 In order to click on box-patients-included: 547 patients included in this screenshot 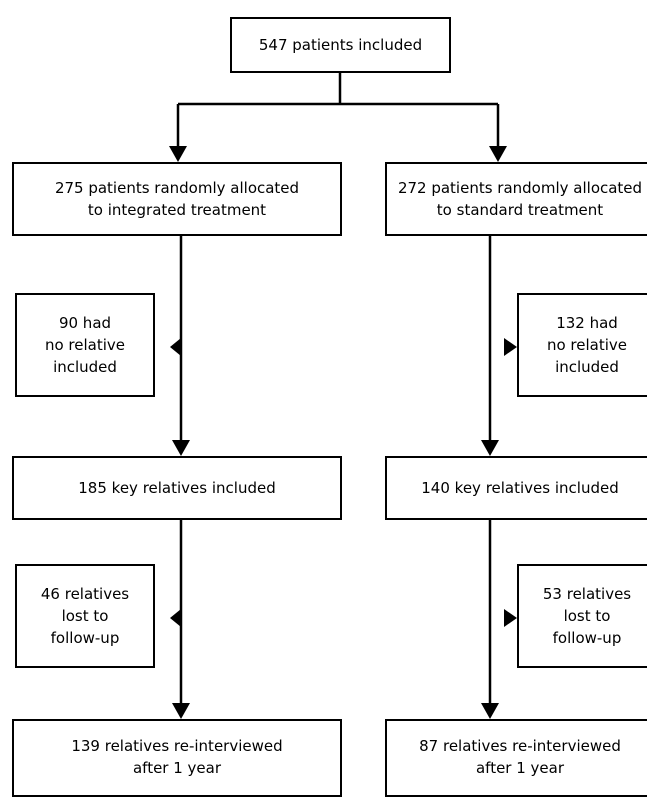, I will do `click(340, 45)`.